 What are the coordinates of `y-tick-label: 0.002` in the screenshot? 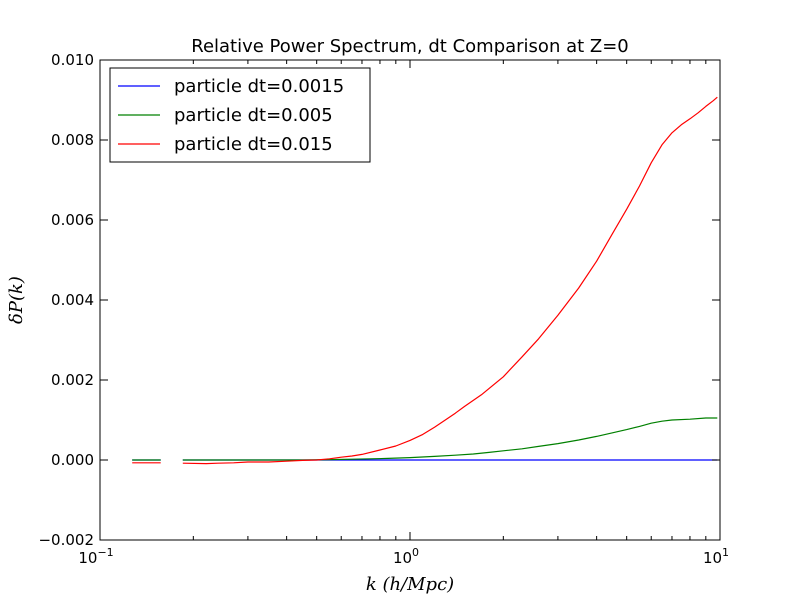 It's located at (72, 380).